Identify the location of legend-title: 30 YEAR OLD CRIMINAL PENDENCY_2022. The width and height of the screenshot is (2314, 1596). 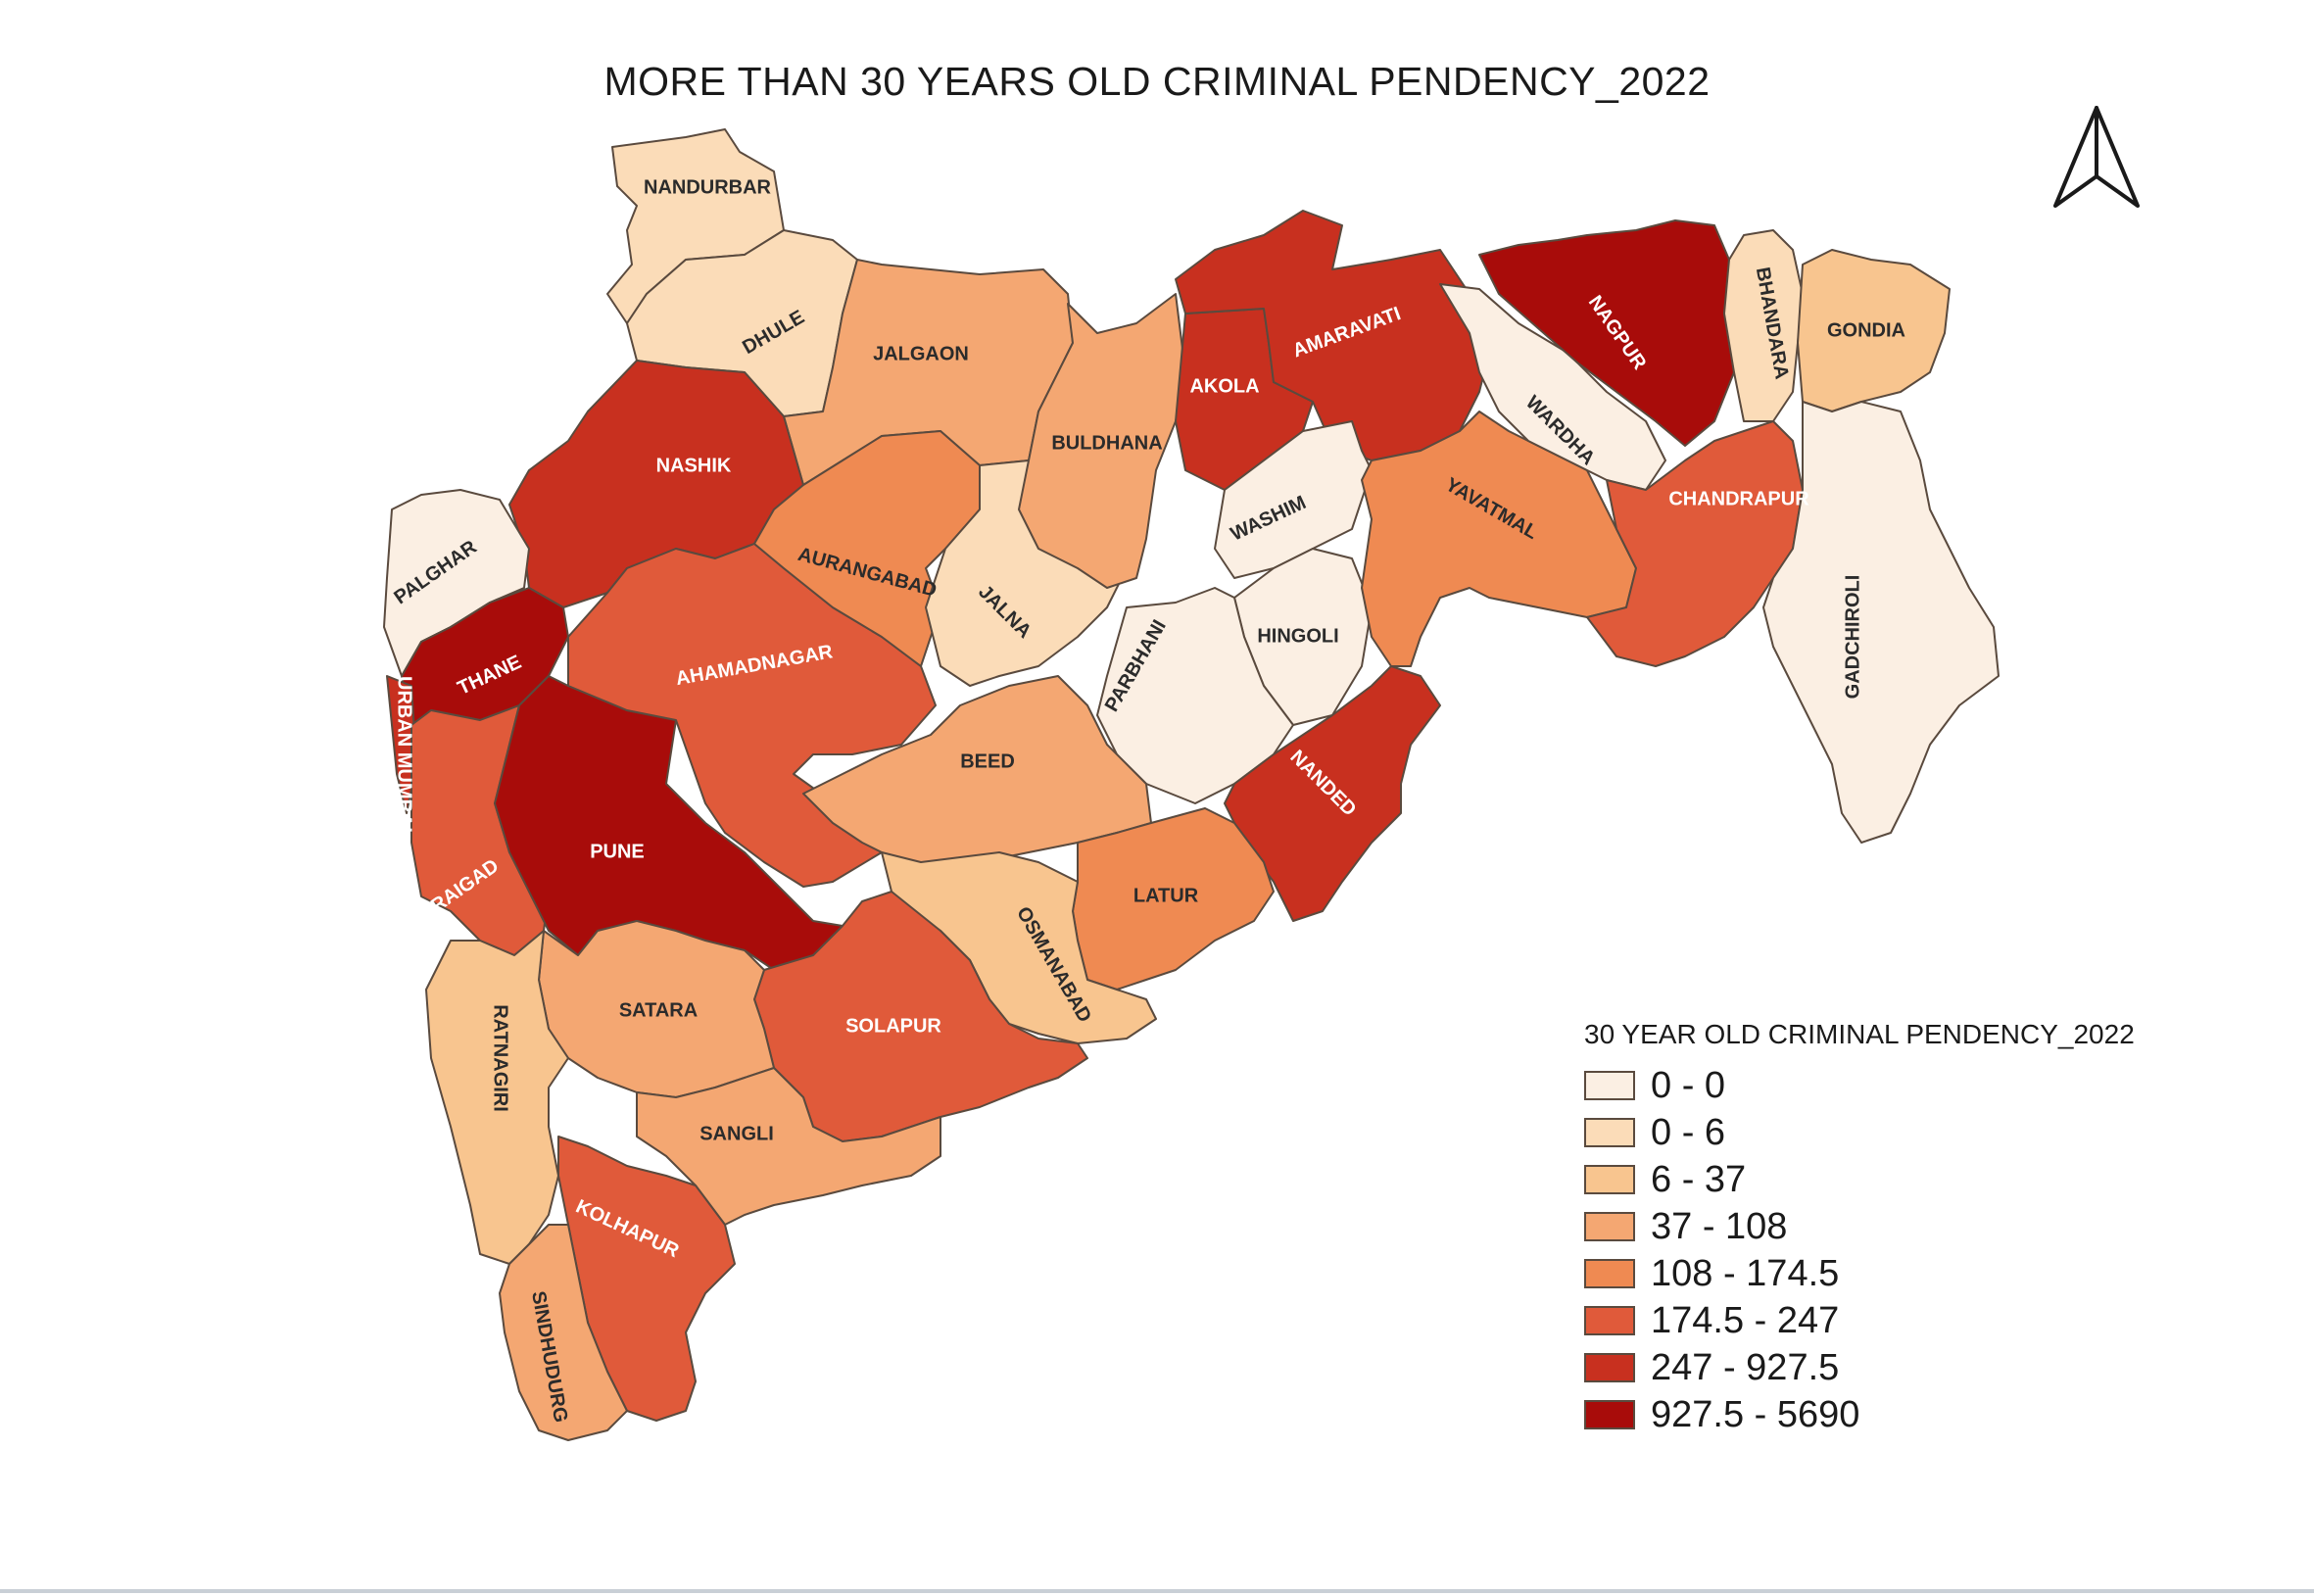
(1860, 1034).